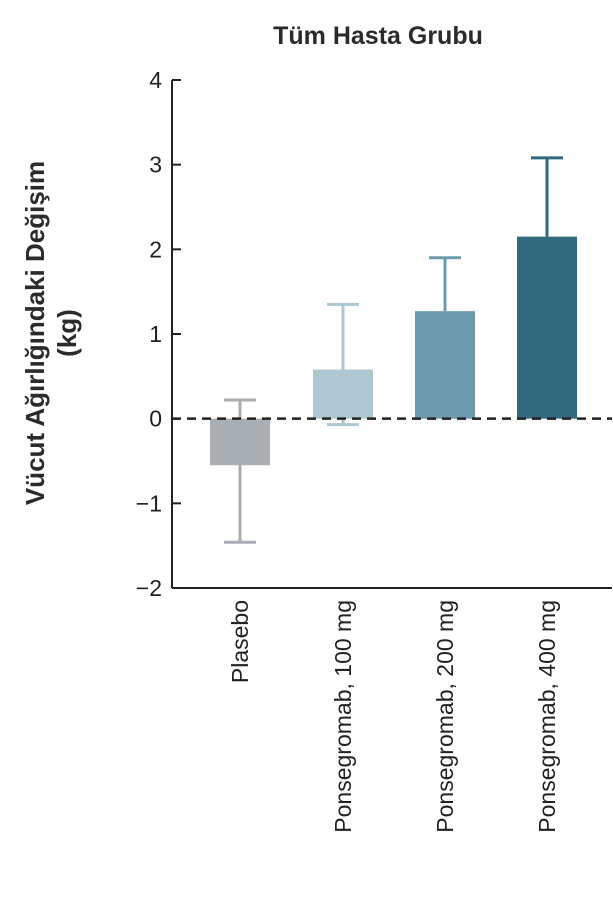  What do you see at coordinates (155, 334) in the screenshot?
I see `y-tick-label: 1` at bounding box center [155, 334].